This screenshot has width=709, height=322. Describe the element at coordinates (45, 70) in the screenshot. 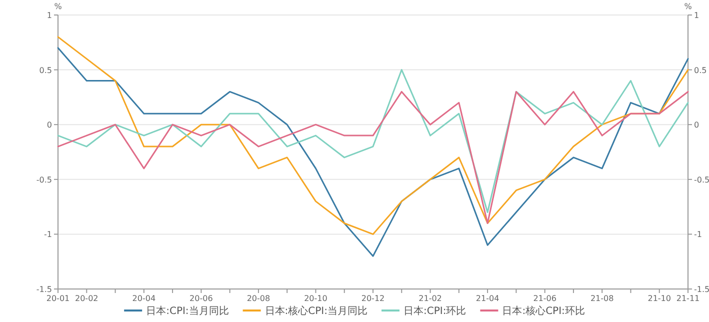

I see `y-tick-label: 0.5` at that location.